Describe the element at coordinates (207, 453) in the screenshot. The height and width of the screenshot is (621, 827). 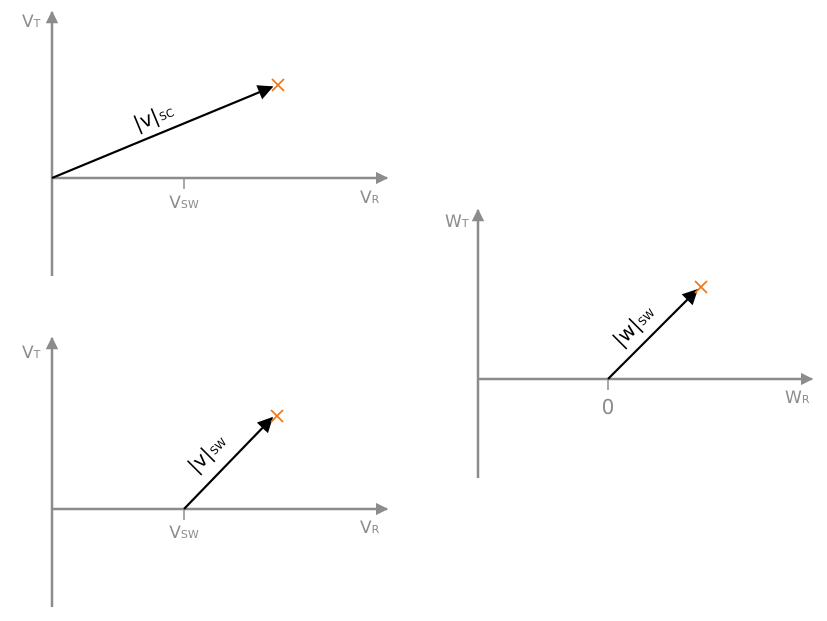
I see `vector-label: |v|SW` at that location.